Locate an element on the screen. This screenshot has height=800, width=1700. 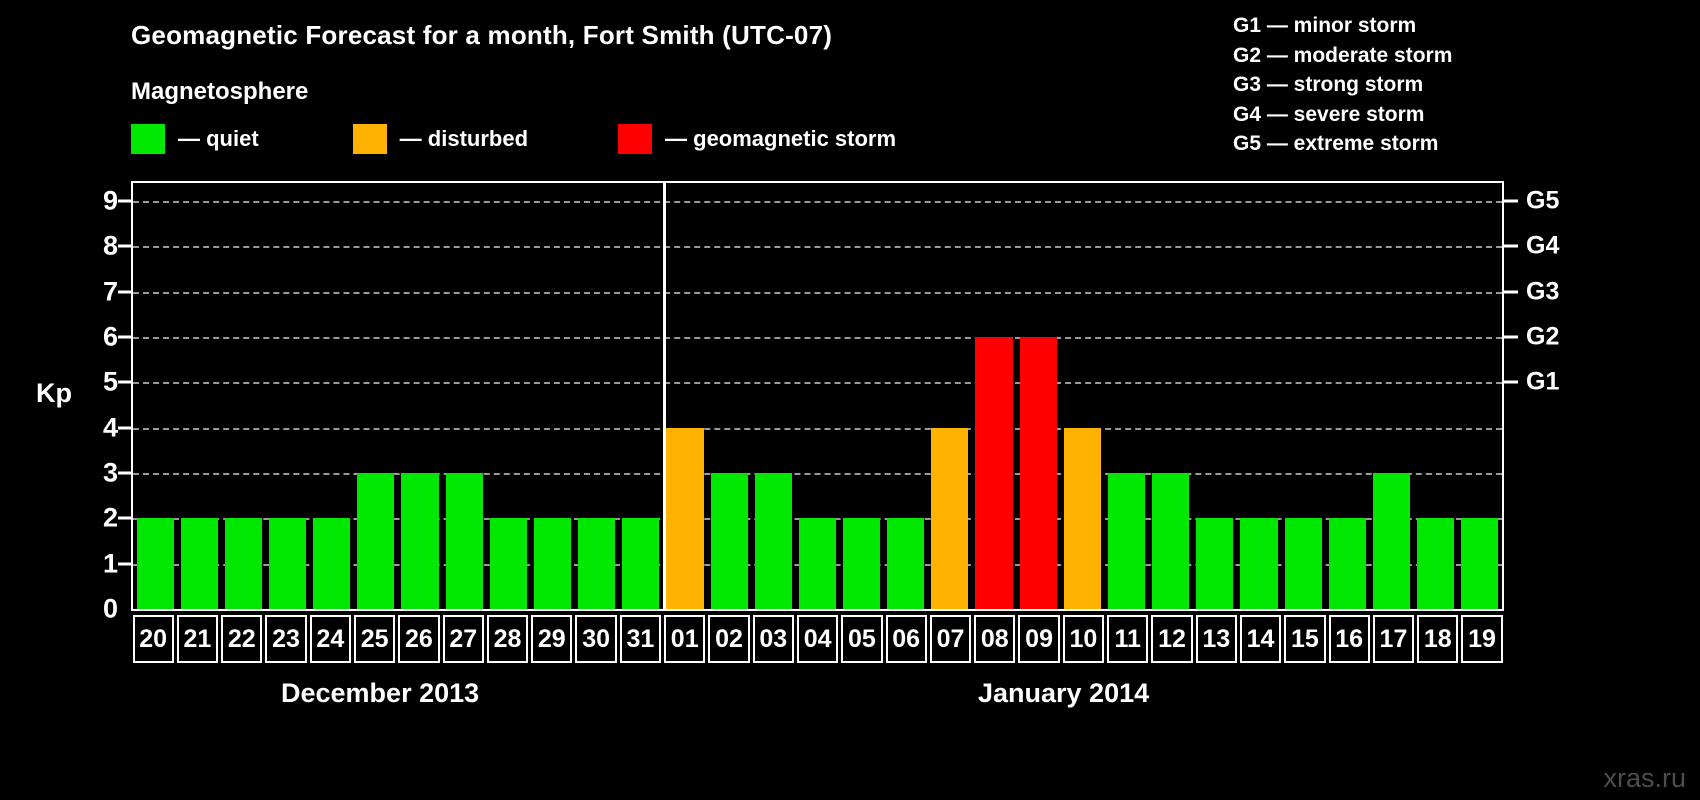
day-label-january-16: 16 is located at coordinates (1349, 639).